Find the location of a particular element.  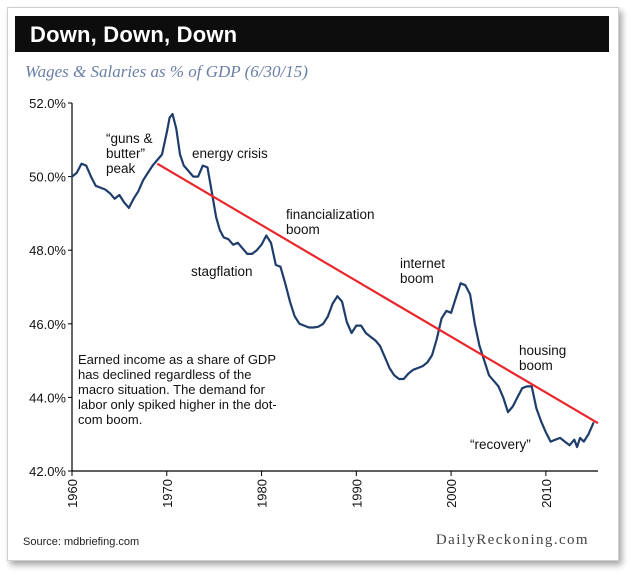

x-tick-label: 2000 is located at coordinates (451, 493).